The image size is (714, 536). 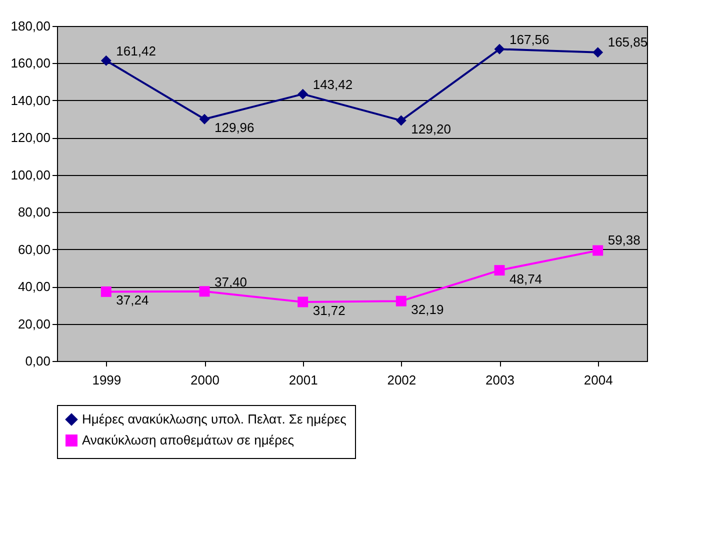 What do you see at coordinates (526, 278) in the screenshot?
I see `data-label: 48,74` at bounding box center [526, 278].